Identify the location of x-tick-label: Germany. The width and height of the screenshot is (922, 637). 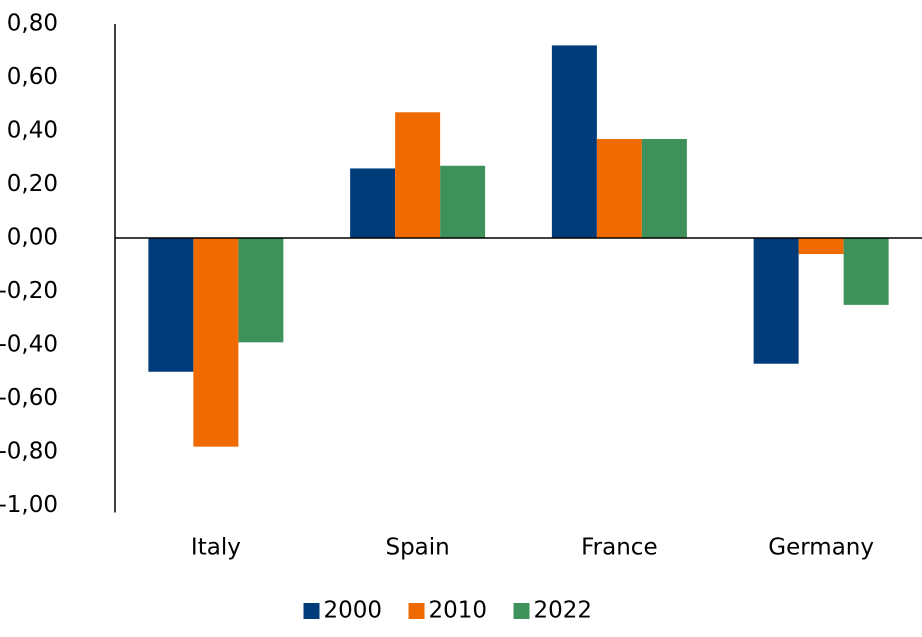
(821, 548).